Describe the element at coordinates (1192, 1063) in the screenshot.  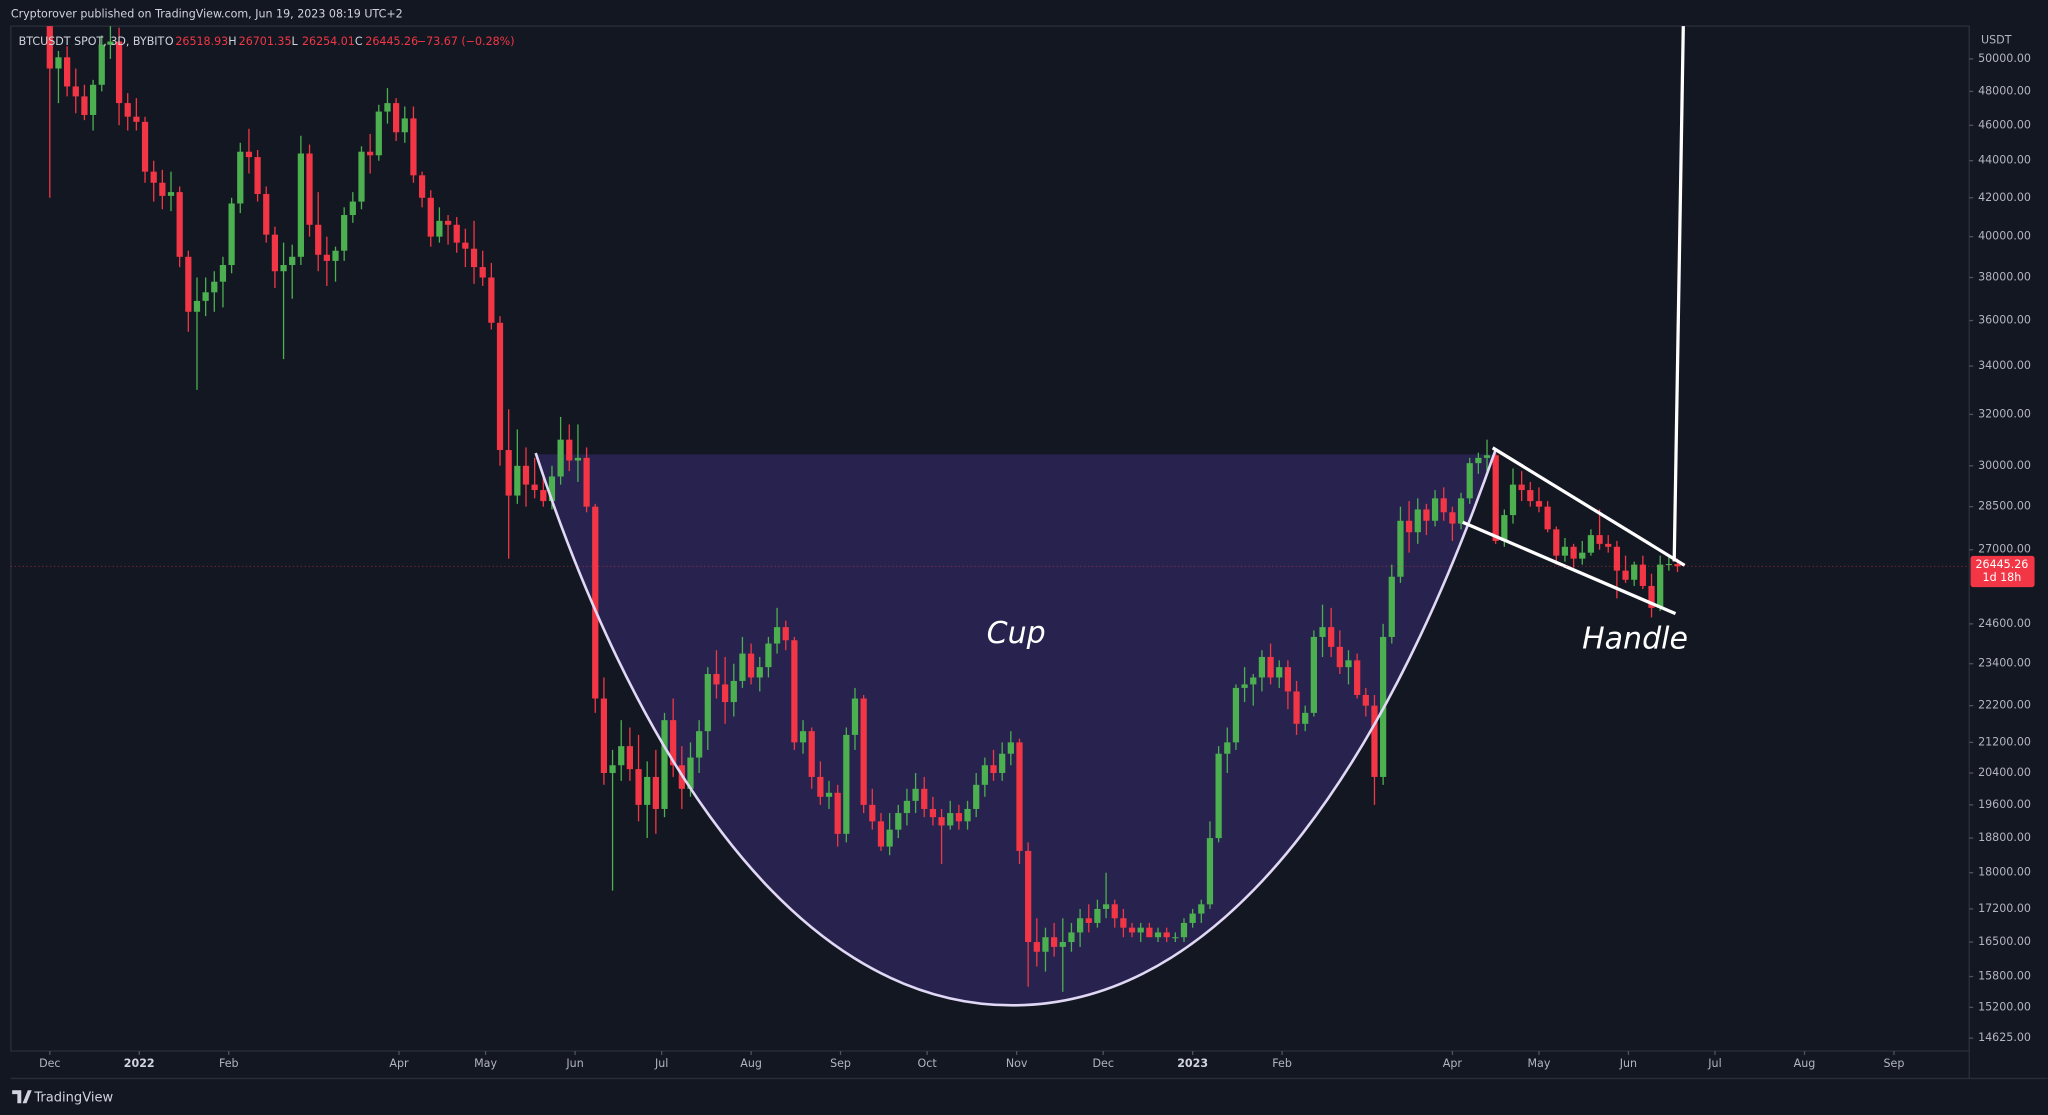
I see `x-tick-label: 2023` at that location.